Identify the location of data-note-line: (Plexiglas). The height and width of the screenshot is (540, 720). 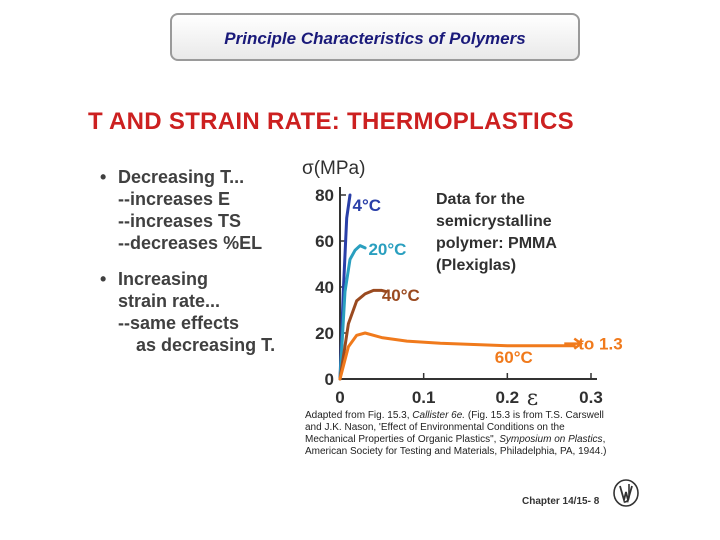
(476, 265).